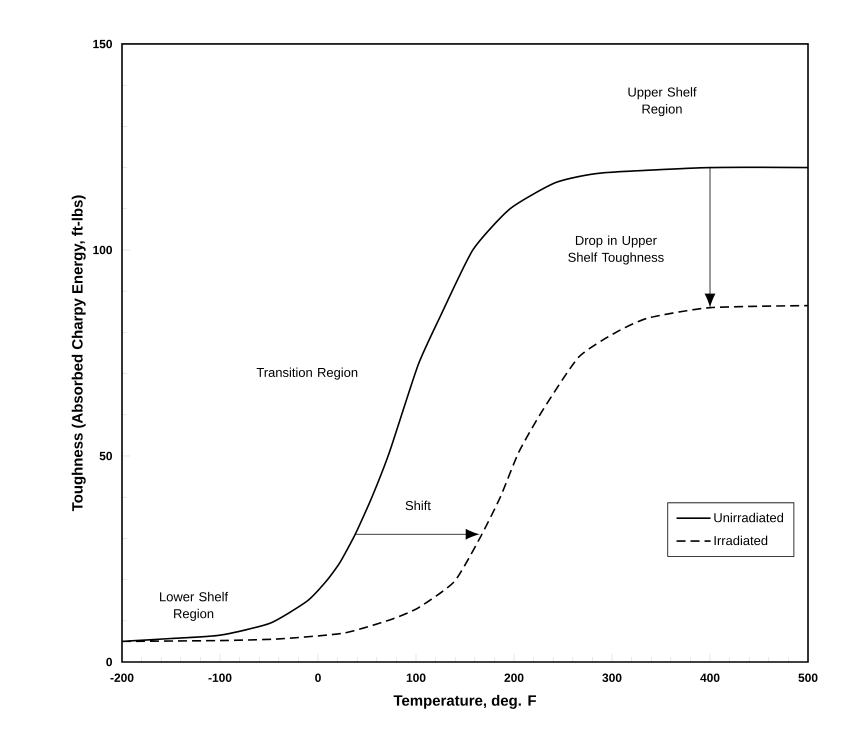  I want to click on x-tick-label: 0, so click(318, 678).